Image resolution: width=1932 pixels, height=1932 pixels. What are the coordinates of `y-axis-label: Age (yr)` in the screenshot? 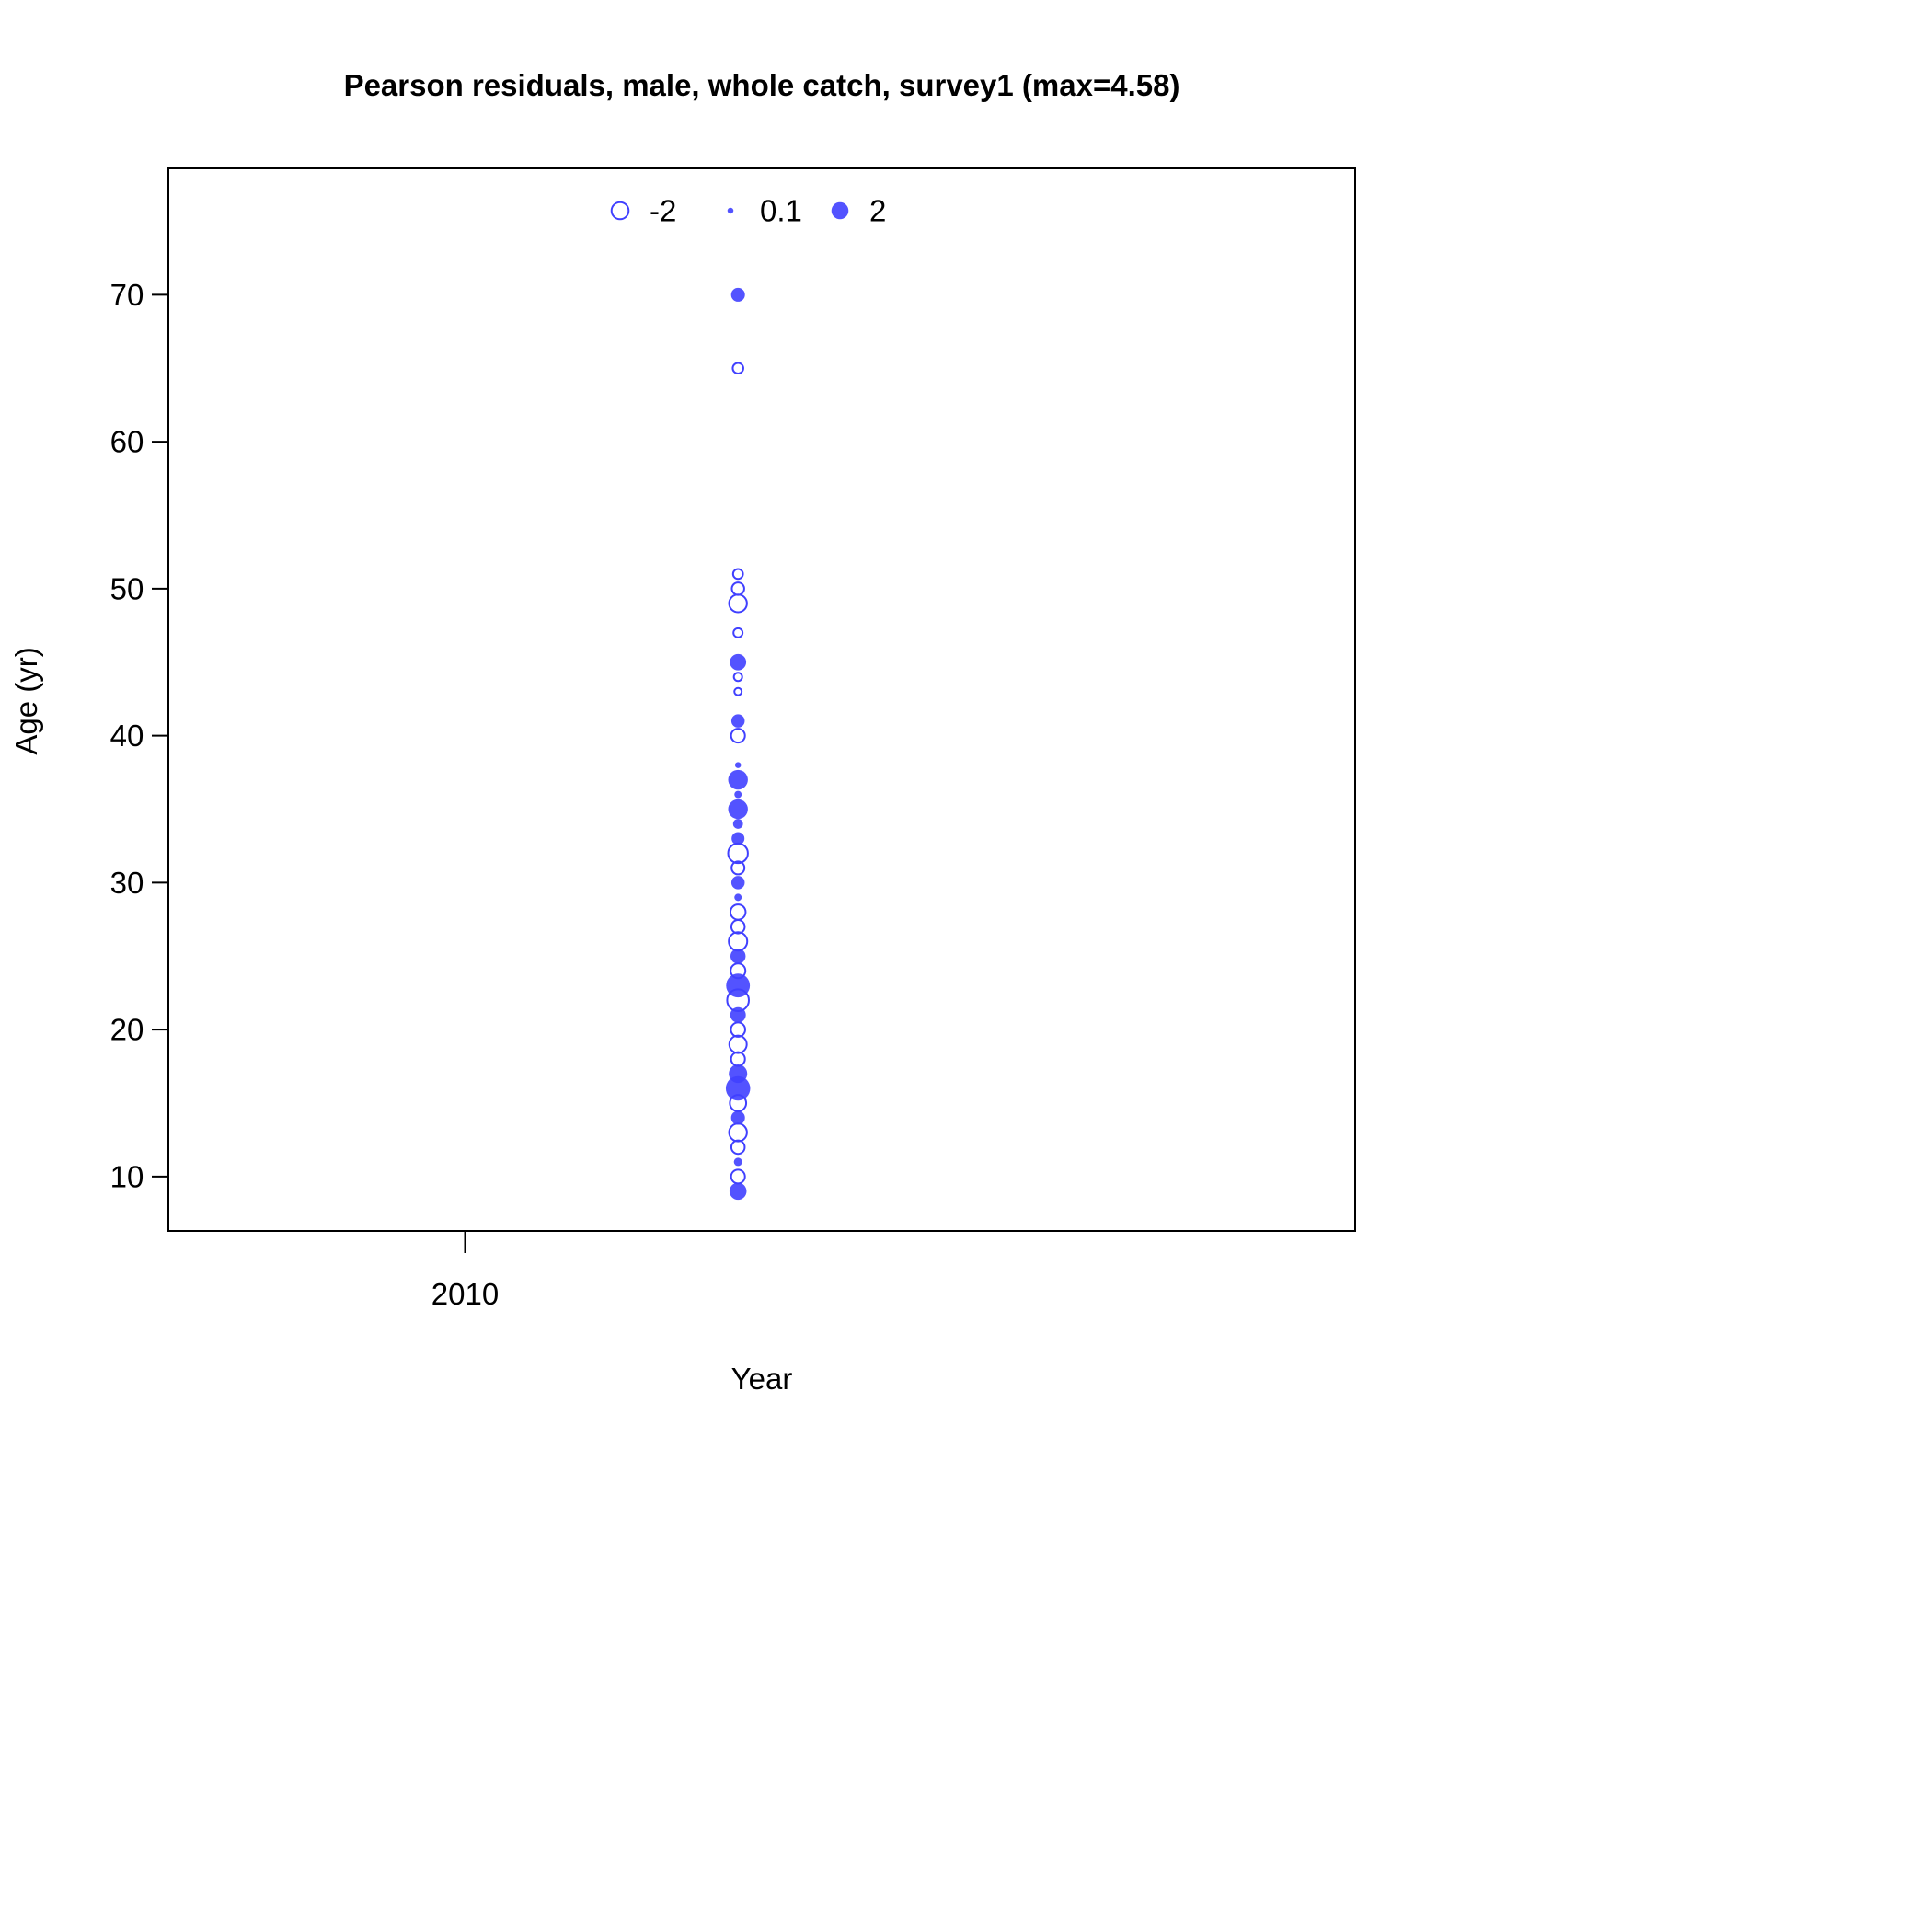 It's located at (26, 700).